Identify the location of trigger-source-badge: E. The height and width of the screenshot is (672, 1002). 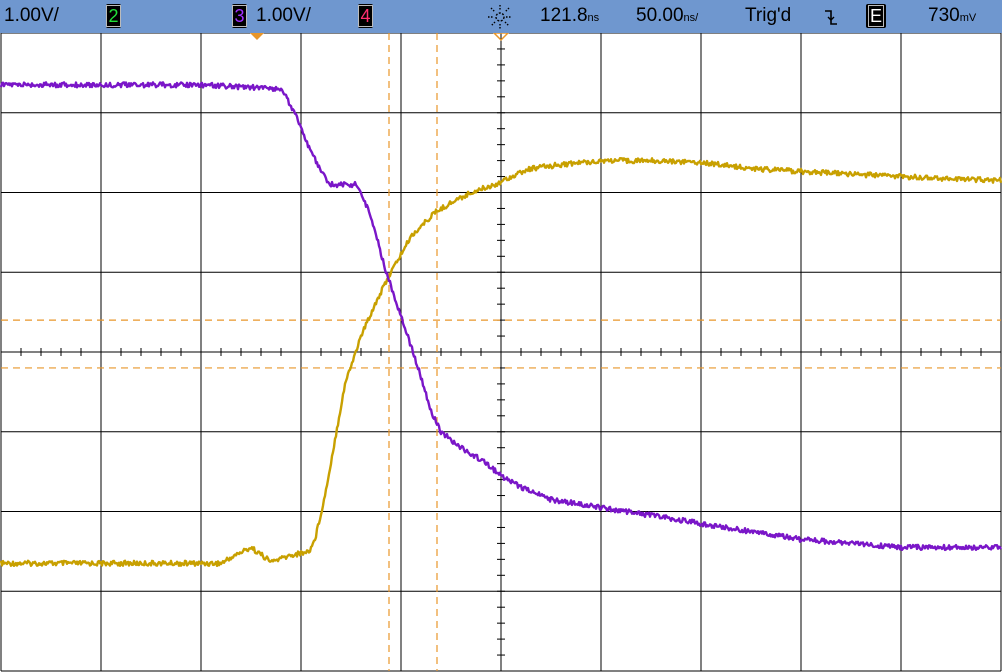
(876, 16).